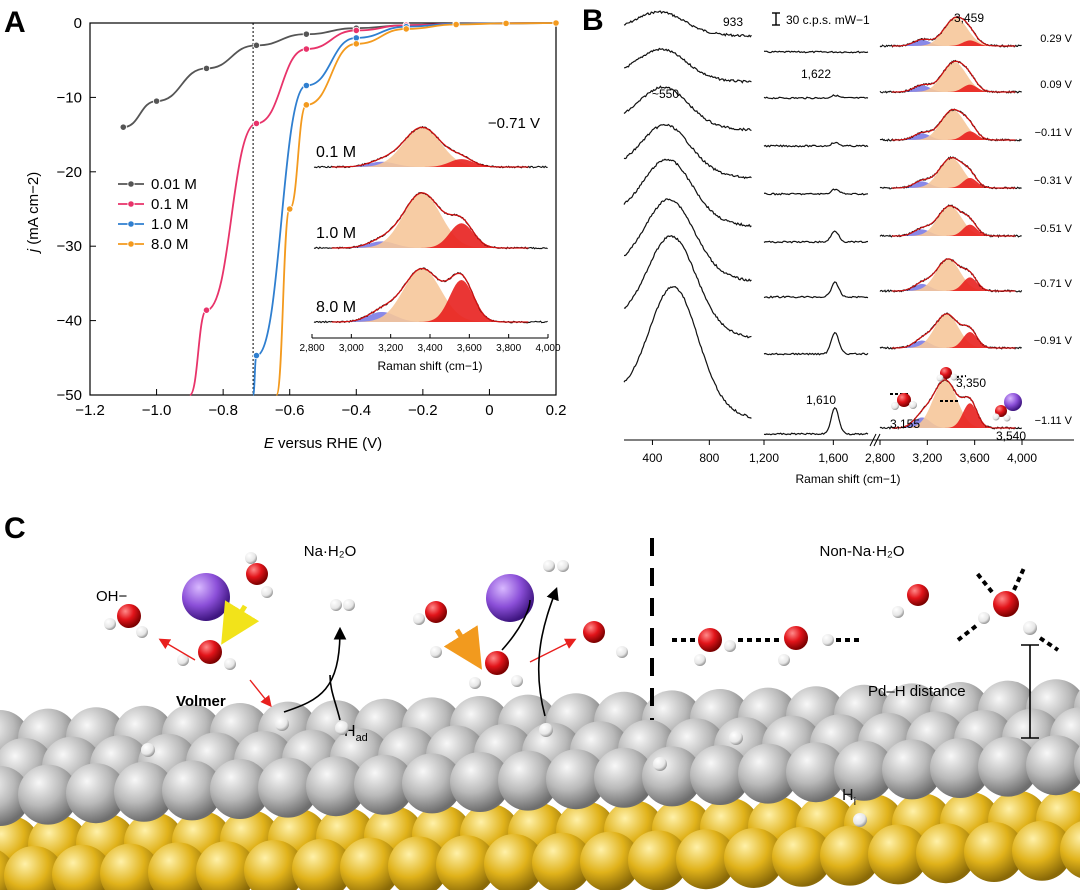 The image size is (1080, 890). I want to click on peak-933-label: 933, so click(733, 22).